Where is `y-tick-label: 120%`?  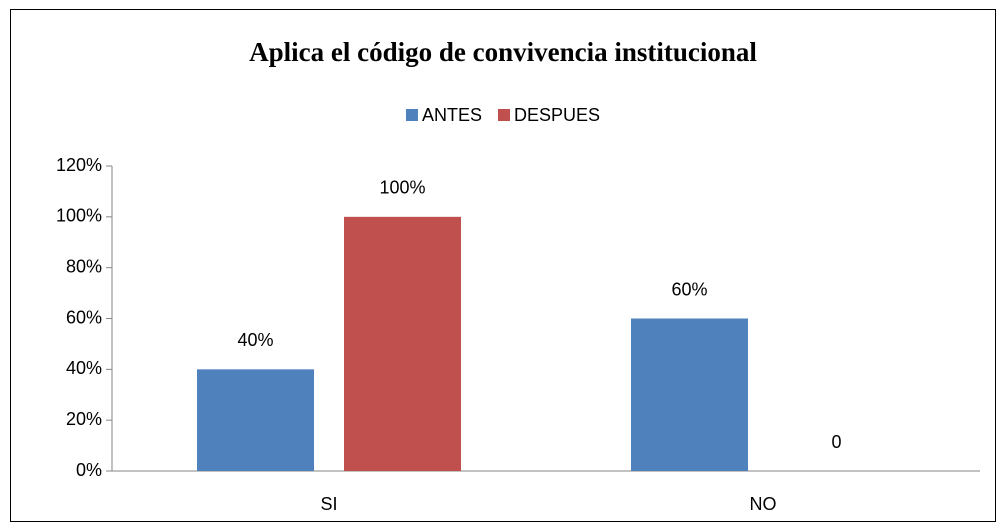
y-tick-label: 120% is located at coordinates (79, 165).